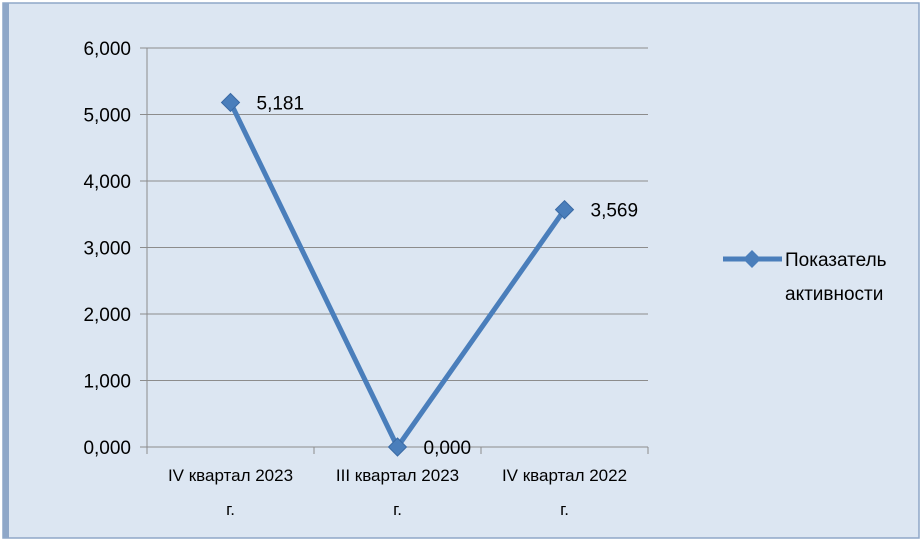 The width and height of the screenshot is (922, 541). What do you see at coordinates (281, 103) in the screenshot?
I see `data-label: 5,181` at bounding box center [281, 103].